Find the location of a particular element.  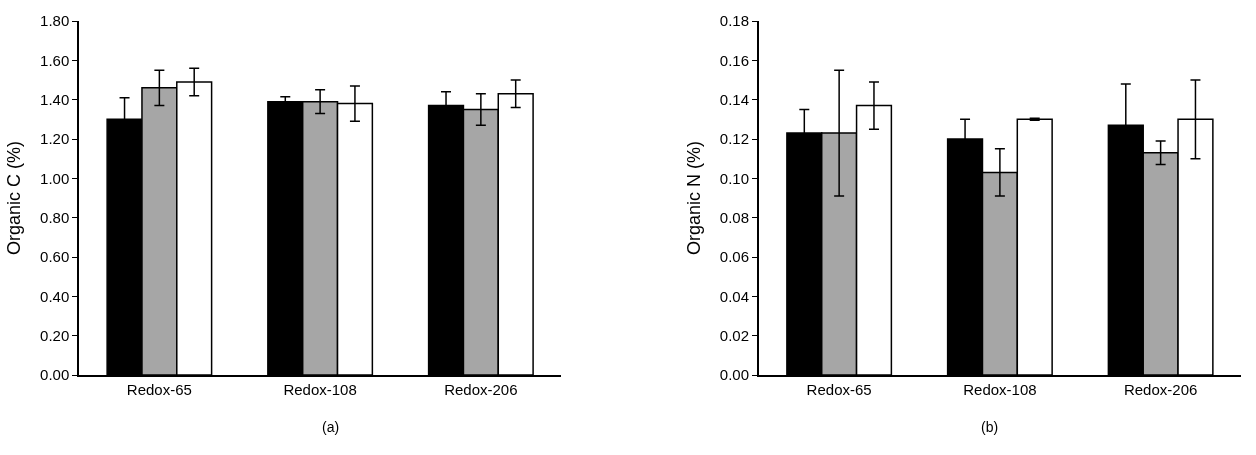

y-tick-label: 1.80 is located at coordinates (55, 21).